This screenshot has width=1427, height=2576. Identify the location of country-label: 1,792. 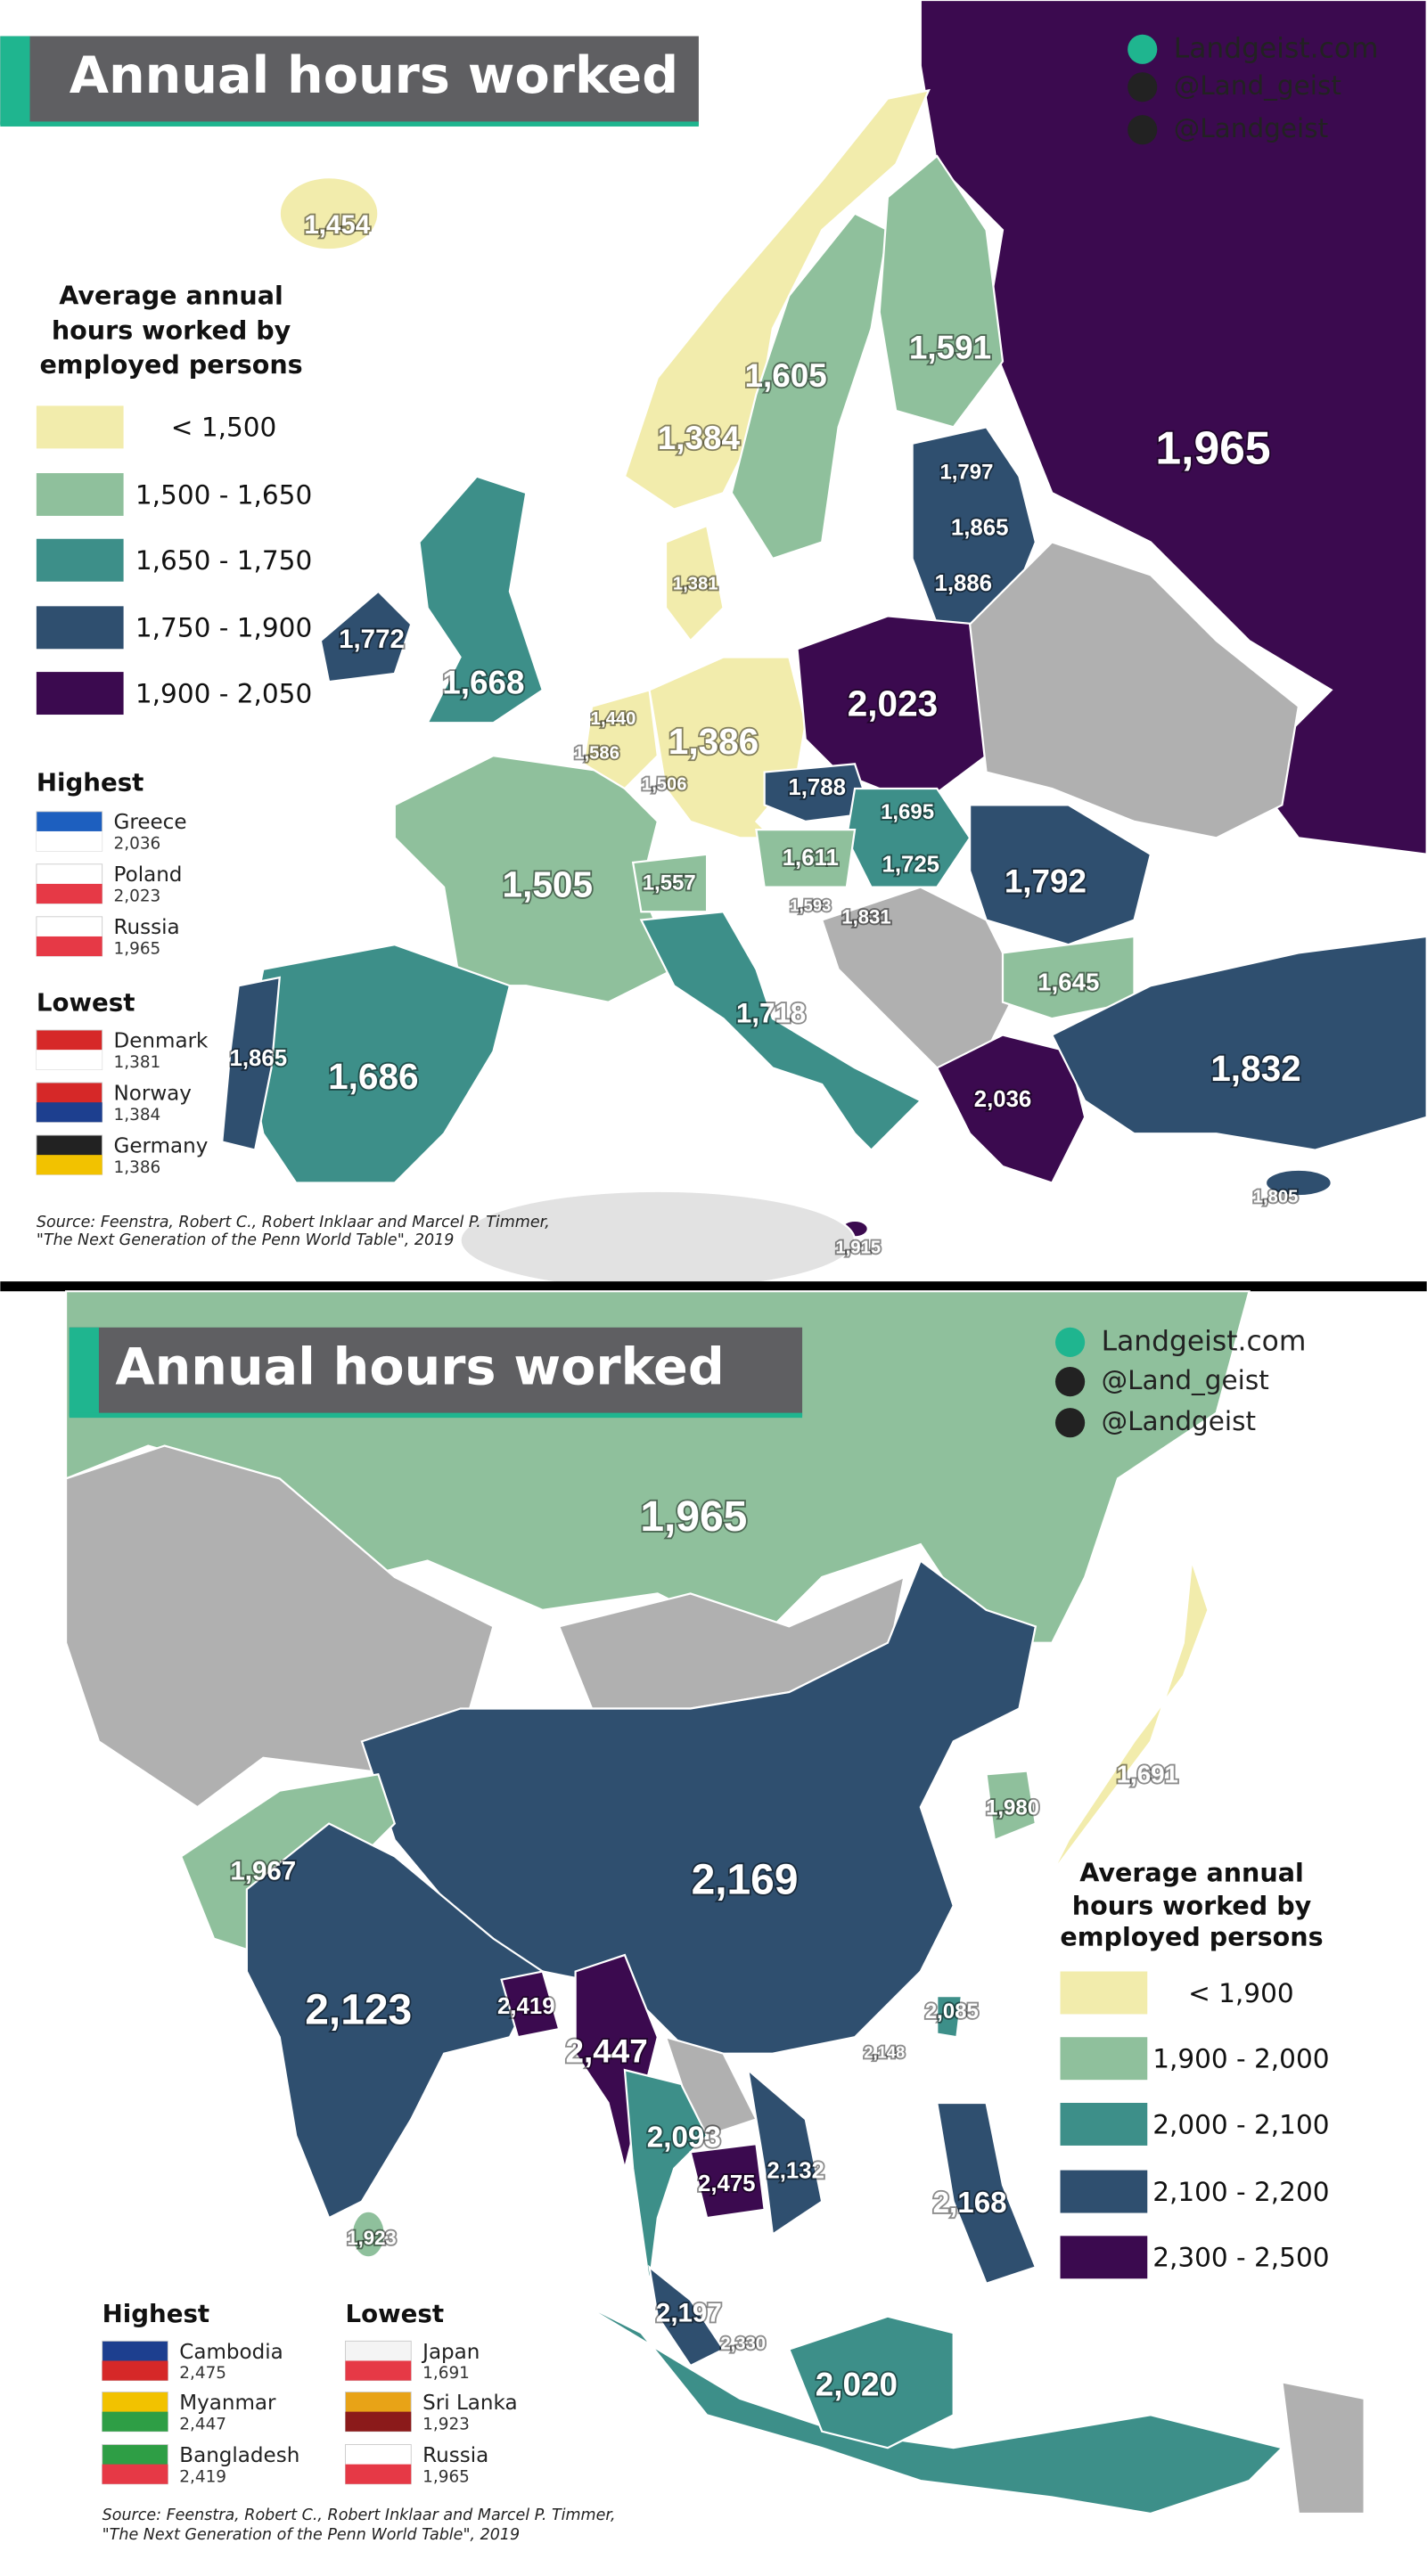
(1046, 881).